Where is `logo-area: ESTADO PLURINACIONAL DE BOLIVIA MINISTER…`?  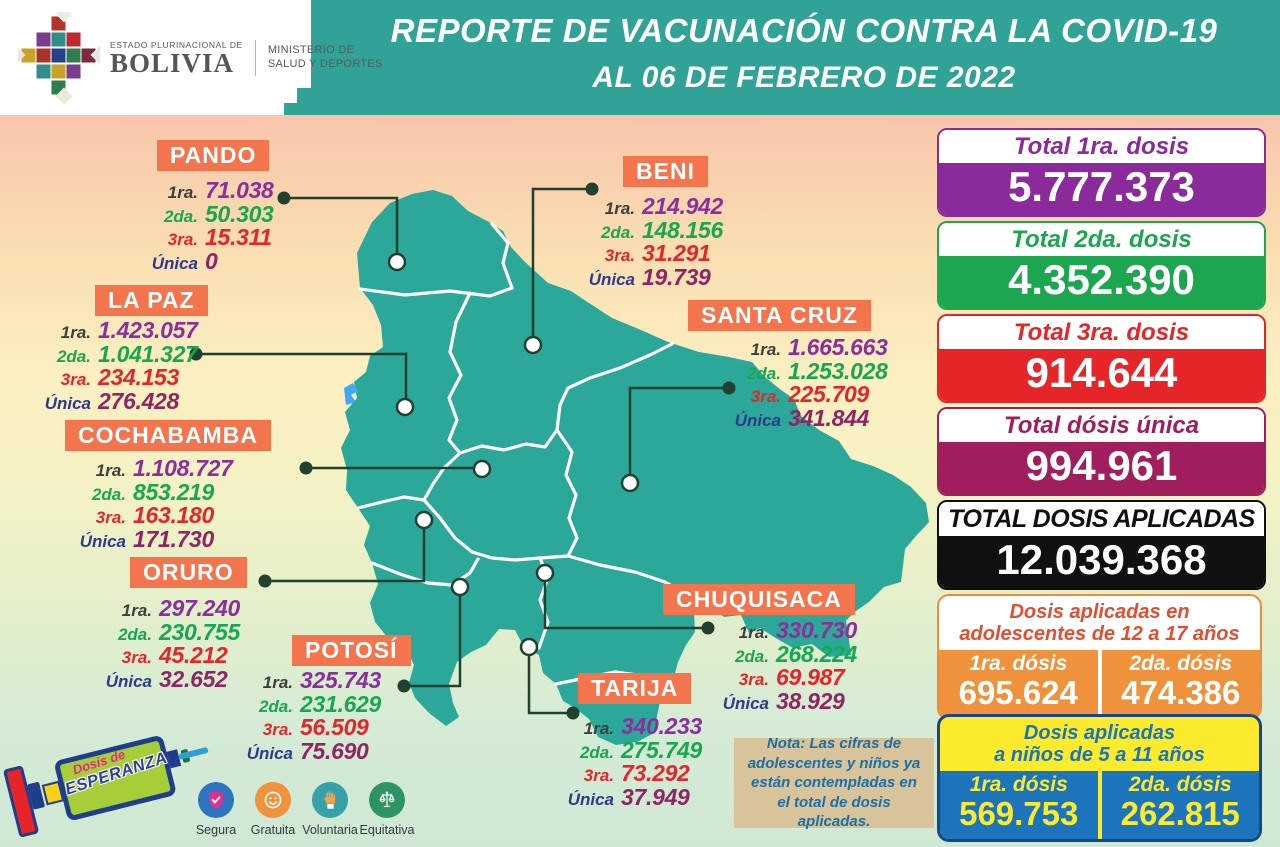
logo-area: ESTADO PLURINACIONAL DE BOLIVIA MINISTER… is located at coordinates (200, 58).